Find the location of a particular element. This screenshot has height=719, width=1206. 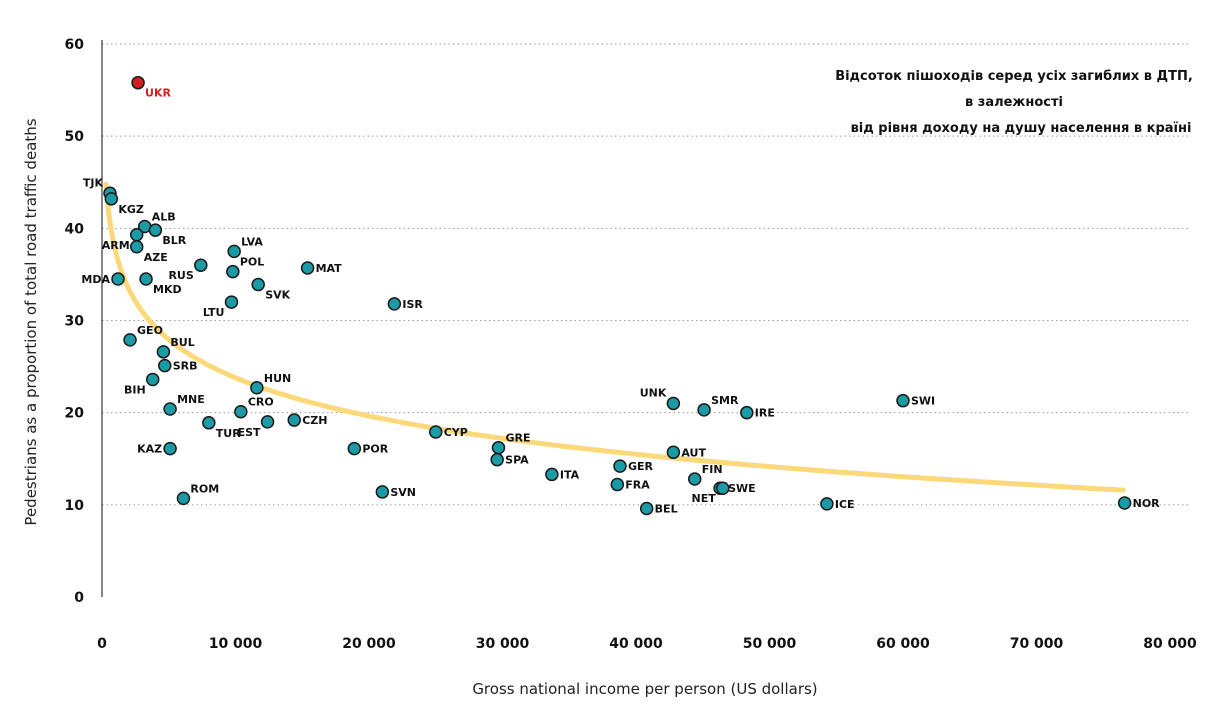

point-label-unk: UNK is located at coordinates (653, 392).